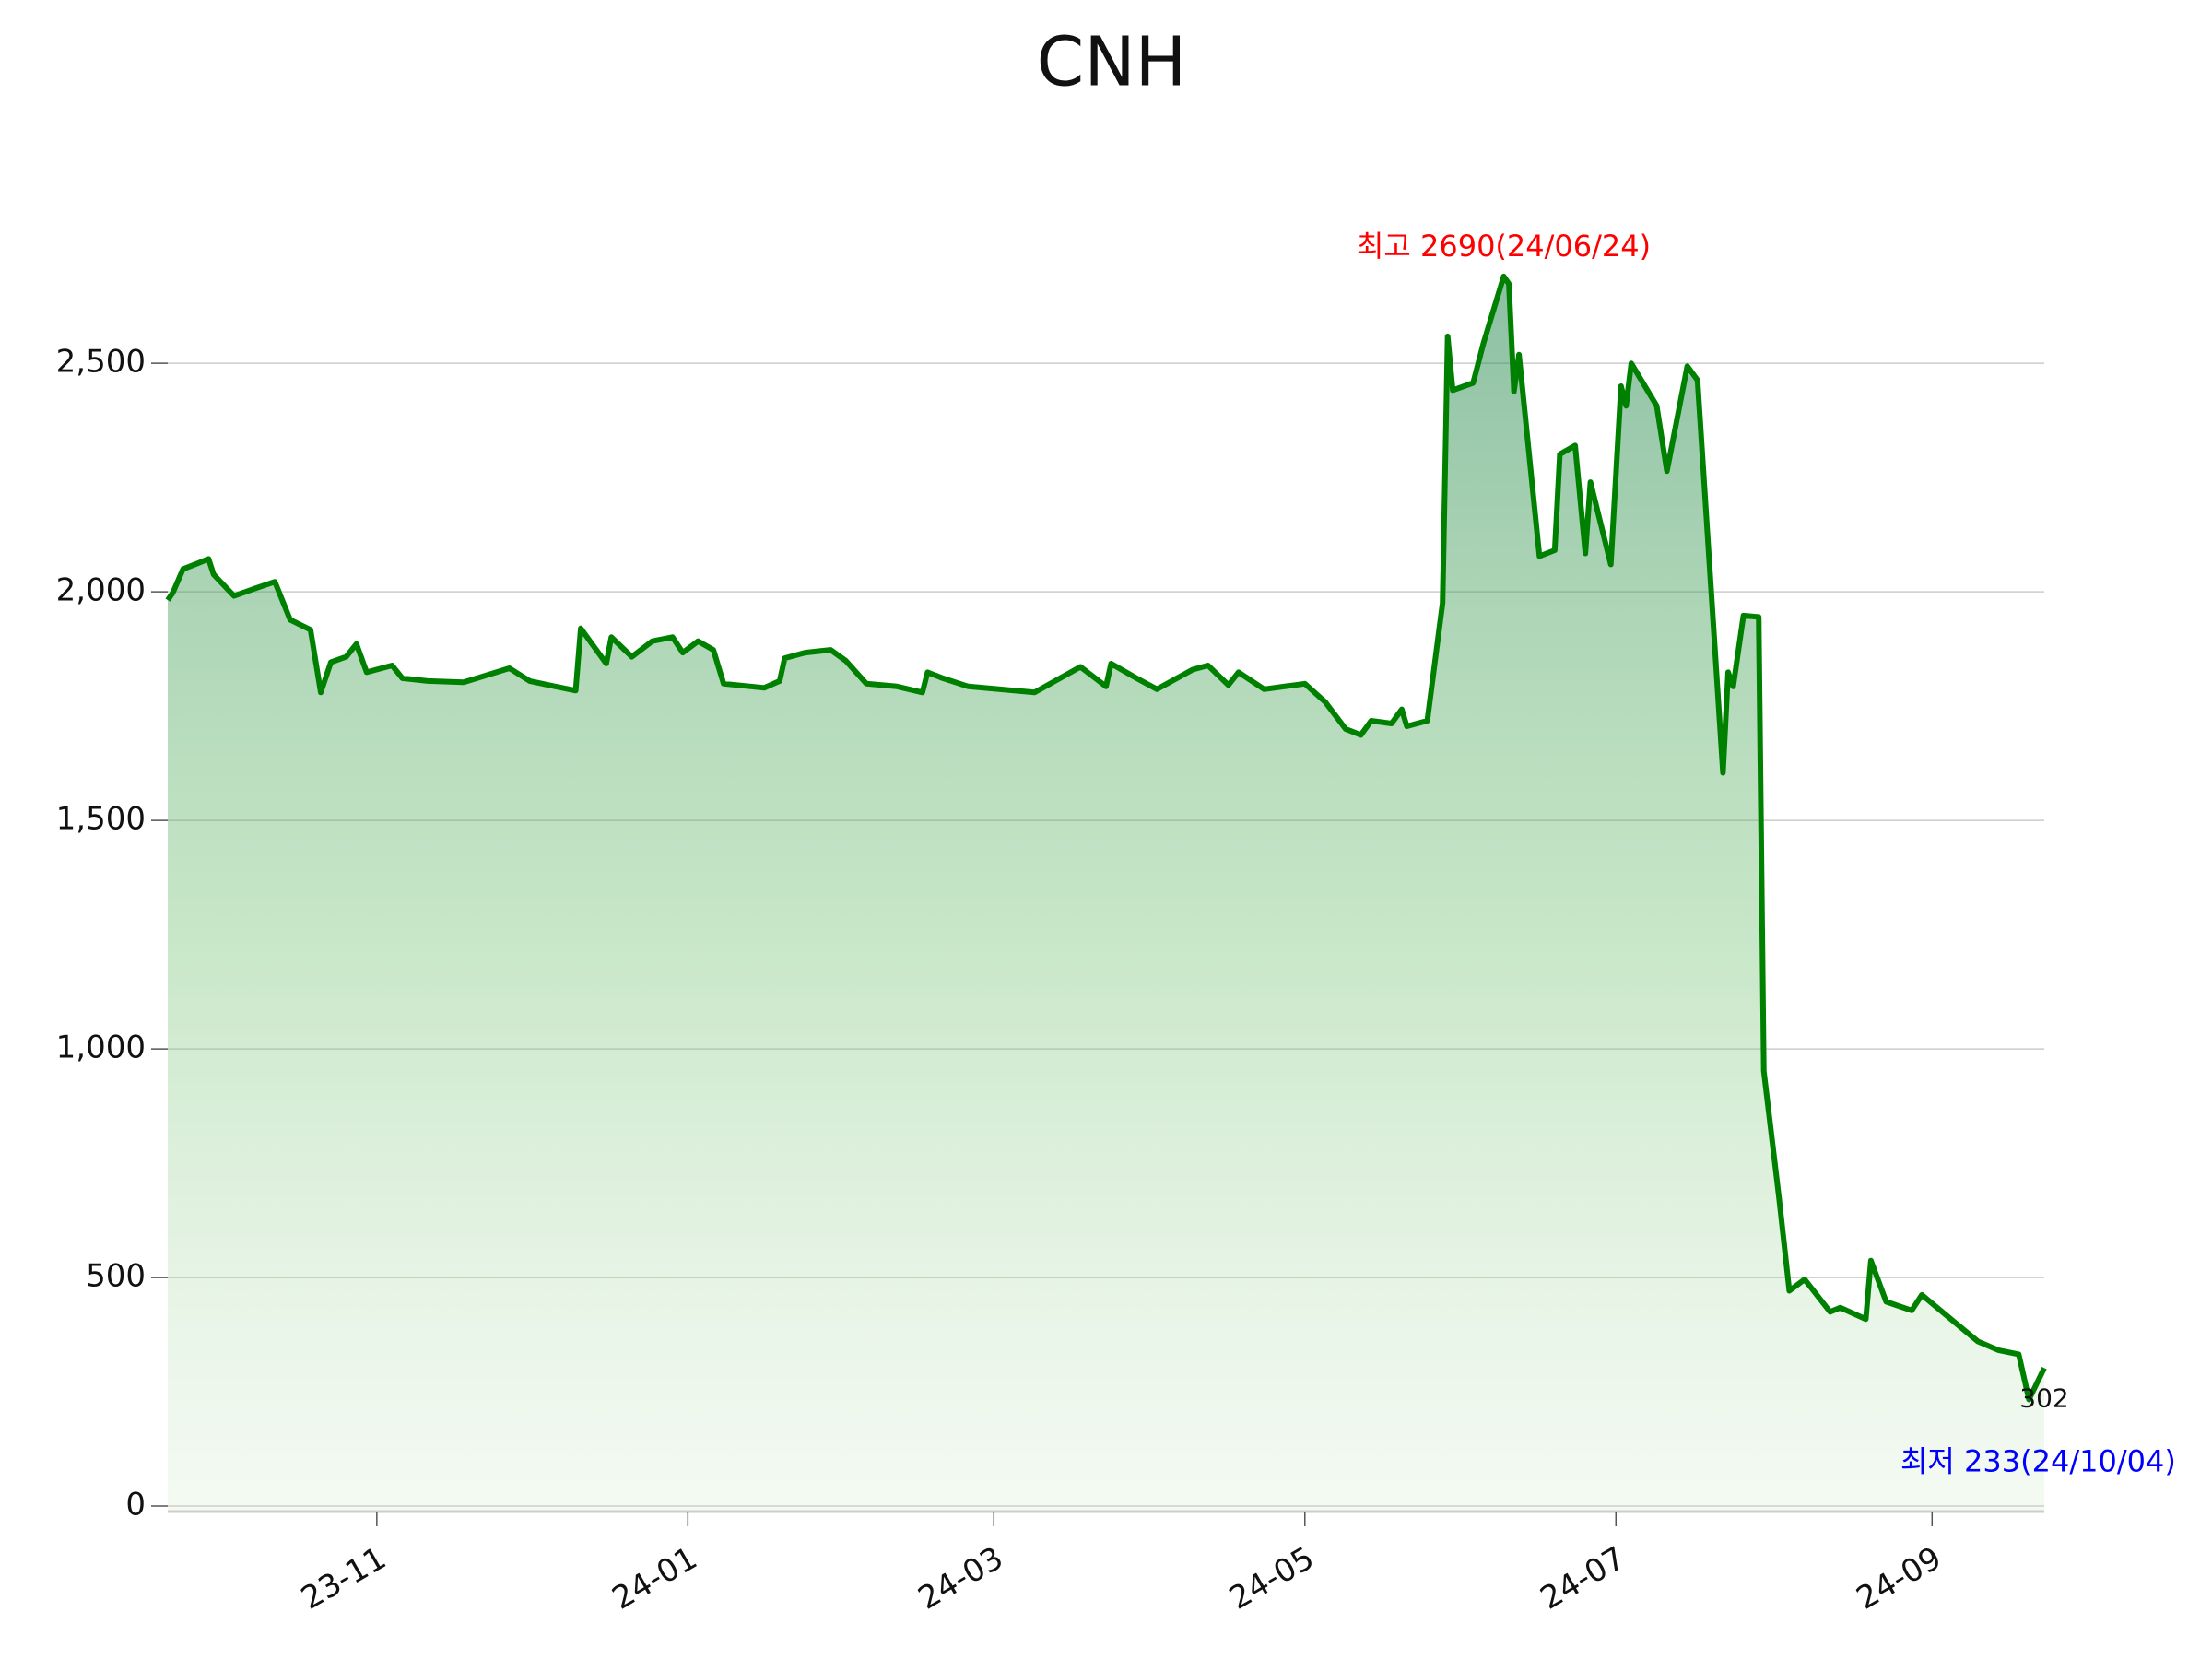 The image size is (2212, 1659). Describe the element at coordinates (1583, 1579) in the screenshot. I see `x-tick-label: 24-07` at that location.